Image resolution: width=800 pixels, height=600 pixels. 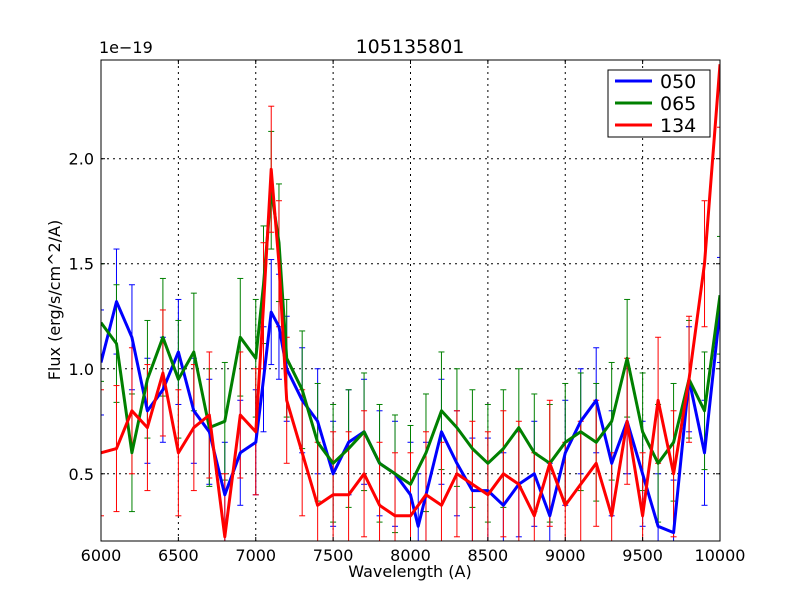 What do you see at coordinates (410, 47) in the screenshot?
I see `chart-title: 105135801` at bounding box center [410, 47].